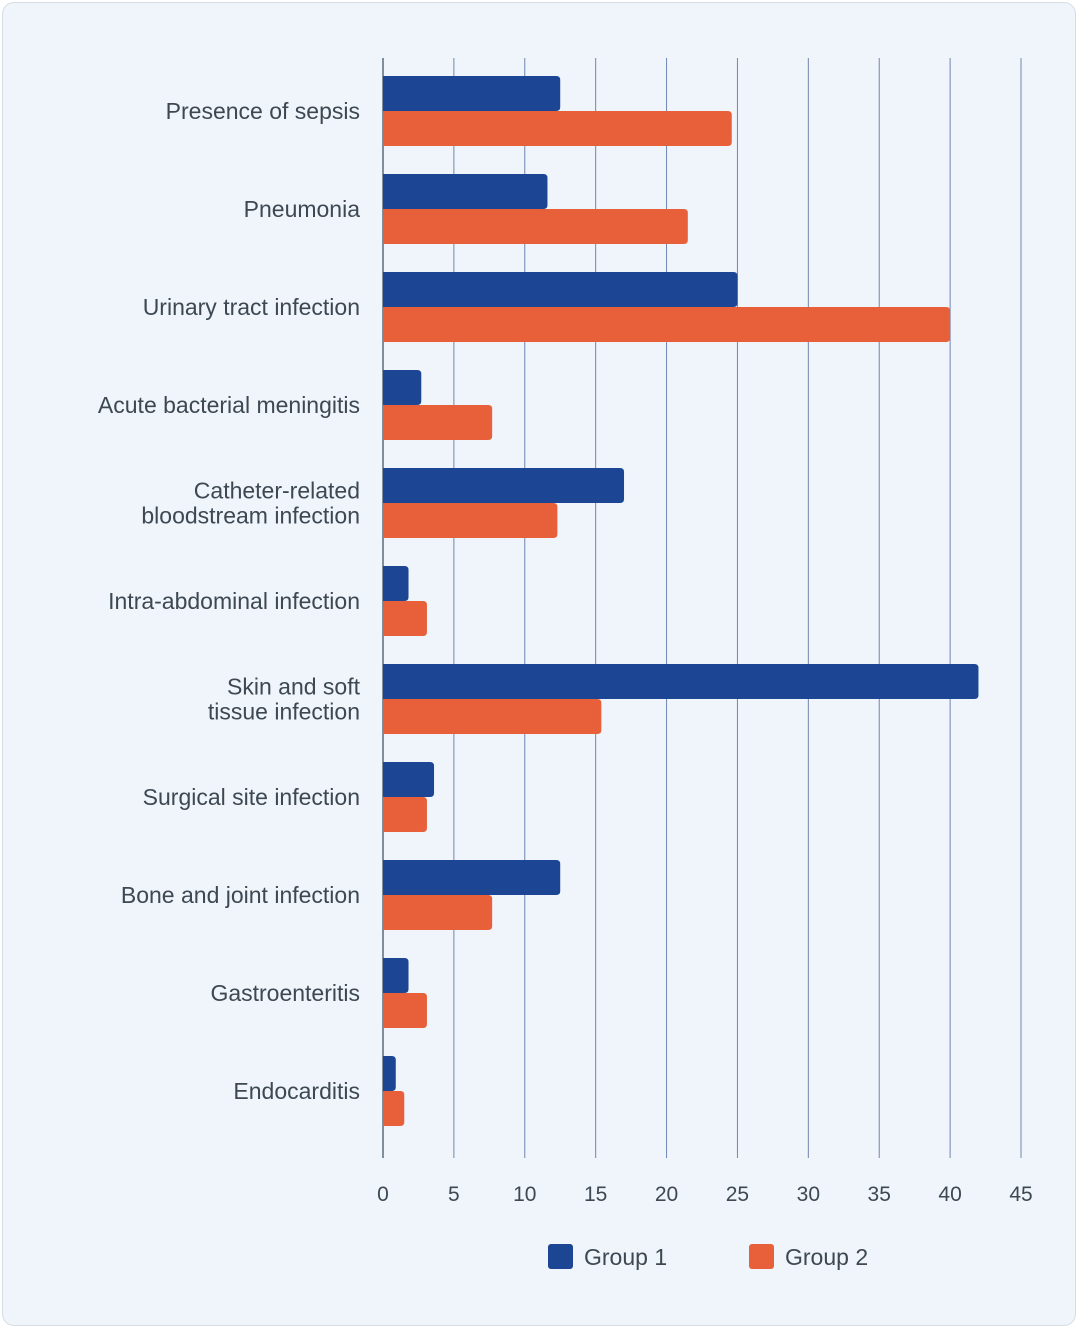 The image size is (1080, 1330). Describe the element at coordinates (277, 491) in the screenshot. I see `category-label: Catheter-related` at that location.